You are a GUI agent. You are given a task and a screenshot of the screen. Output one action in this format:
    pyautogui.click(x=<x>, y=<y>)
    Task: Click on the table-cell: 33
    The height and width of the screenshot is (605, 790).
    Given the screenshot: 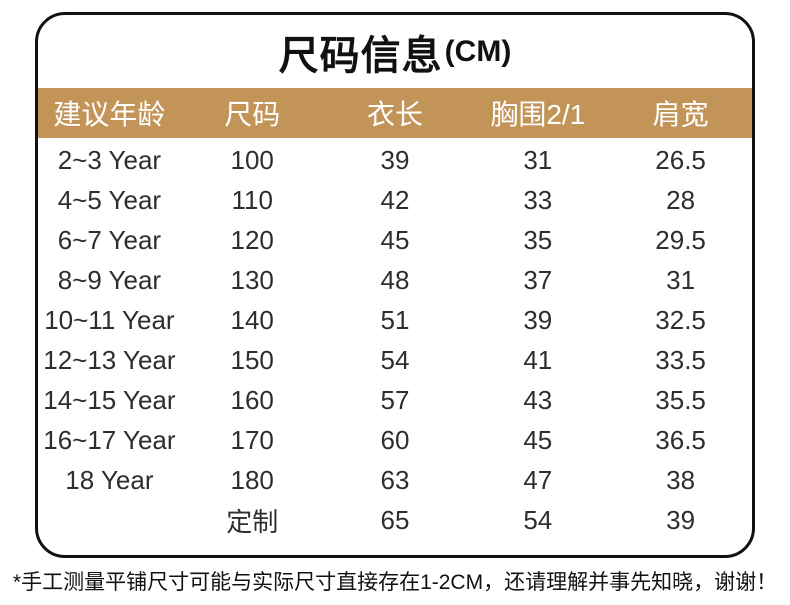 What is the action you would take?
    pyautogui.click(x=538, y=199)
    